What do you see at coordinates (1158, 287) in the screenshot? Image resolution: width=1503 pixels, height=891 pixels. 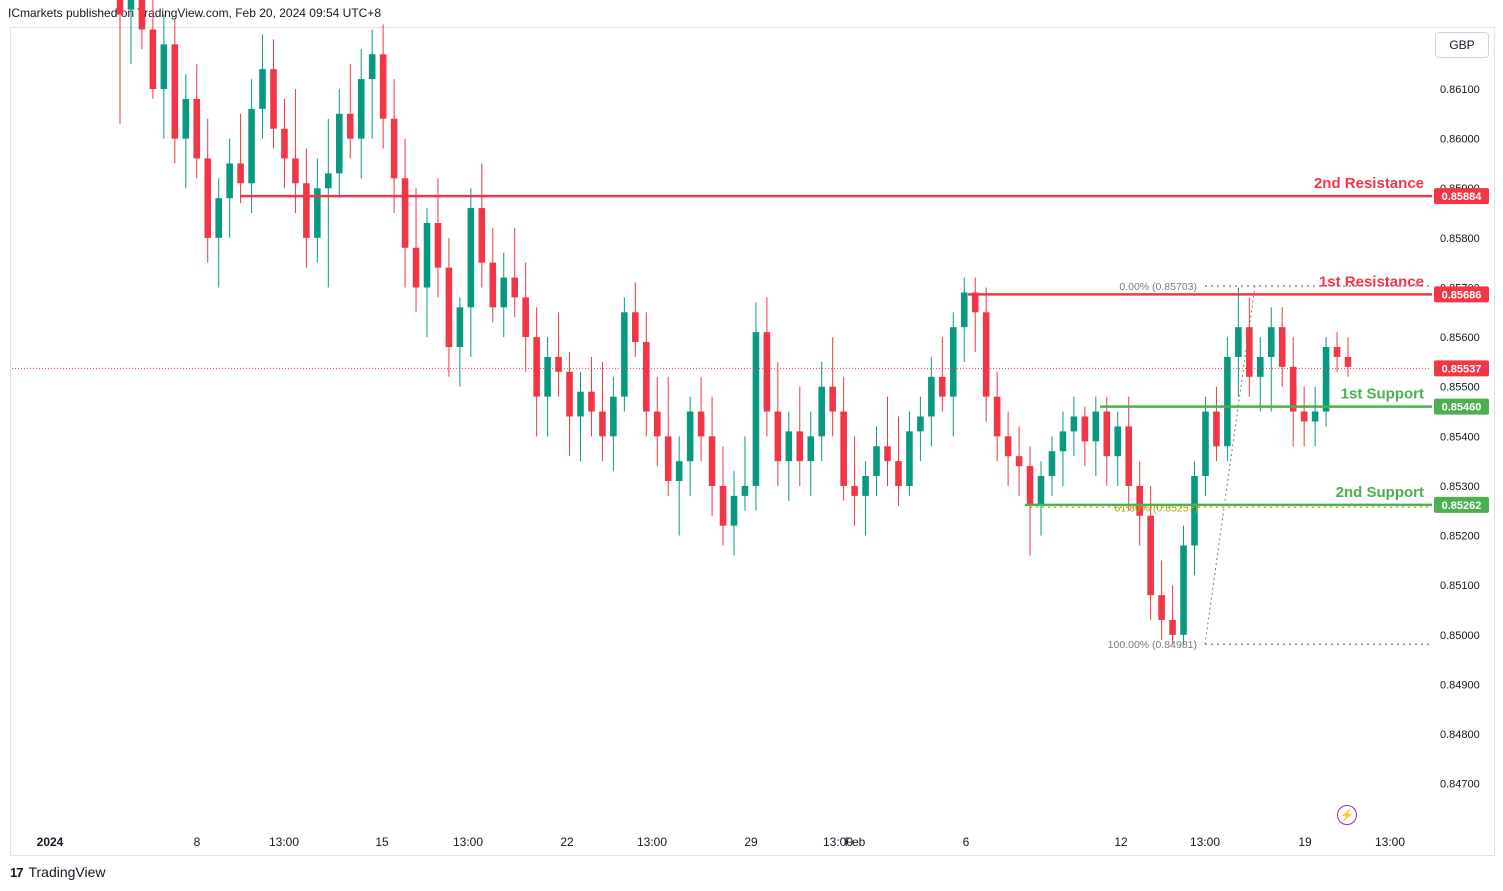 I see `fib-label: 0.00% (0.85703)` at bounding box center [1158, 287].